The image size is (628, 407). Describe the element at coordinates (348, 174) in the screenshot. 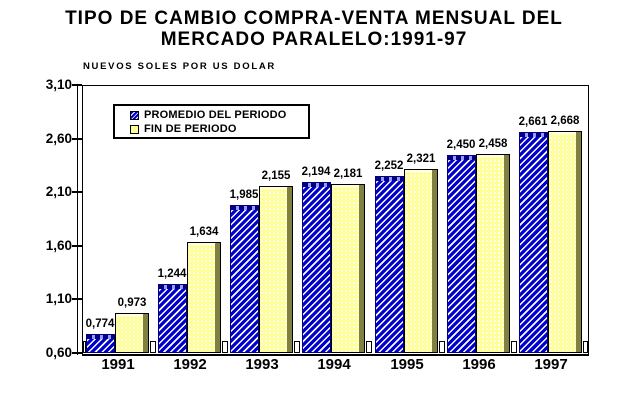

I see `value-label-fin-1994: 2,181` at that location.